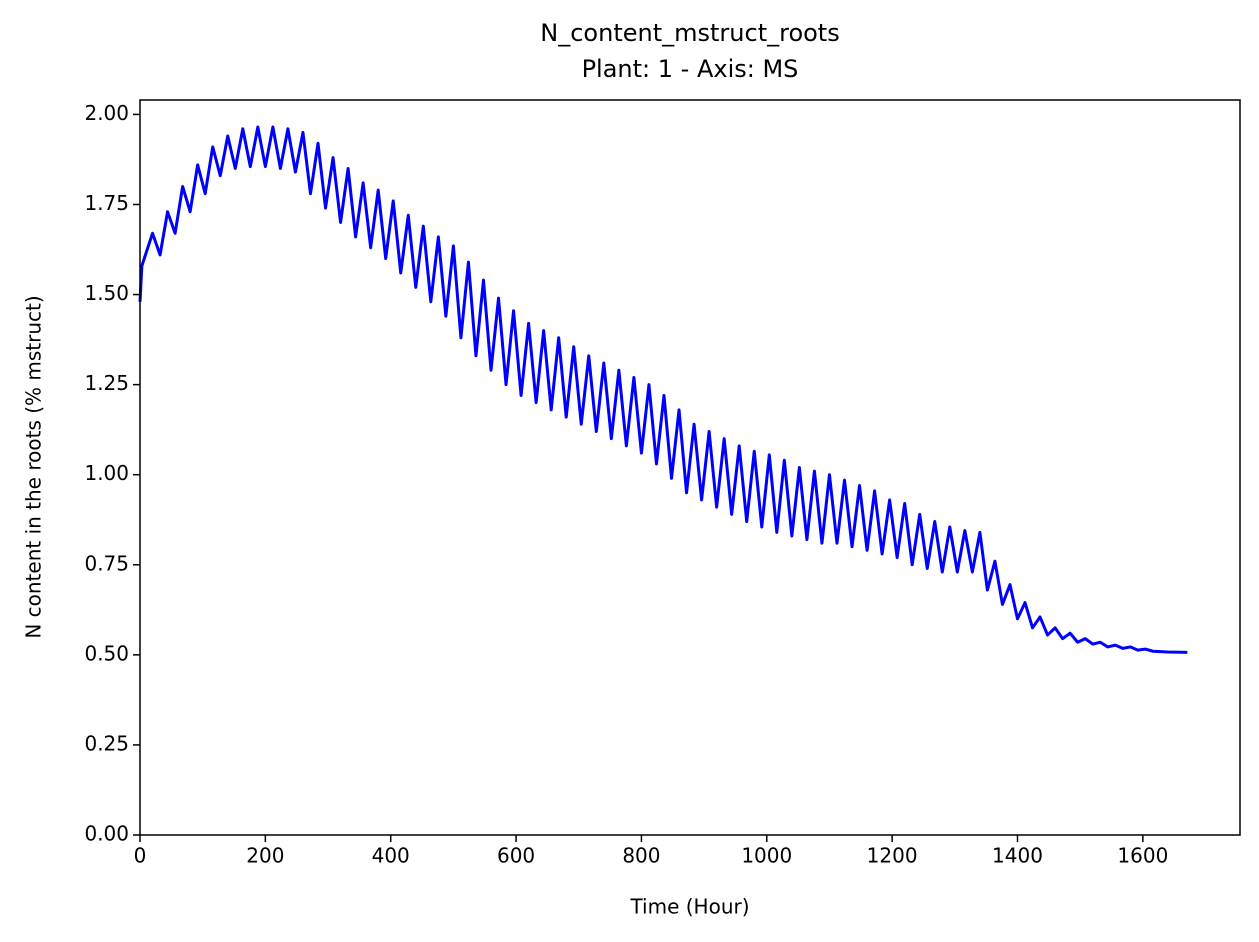 This screenshot has height=942, width=1259. I want to click on x-tick-label: 600, so click(516, 856).